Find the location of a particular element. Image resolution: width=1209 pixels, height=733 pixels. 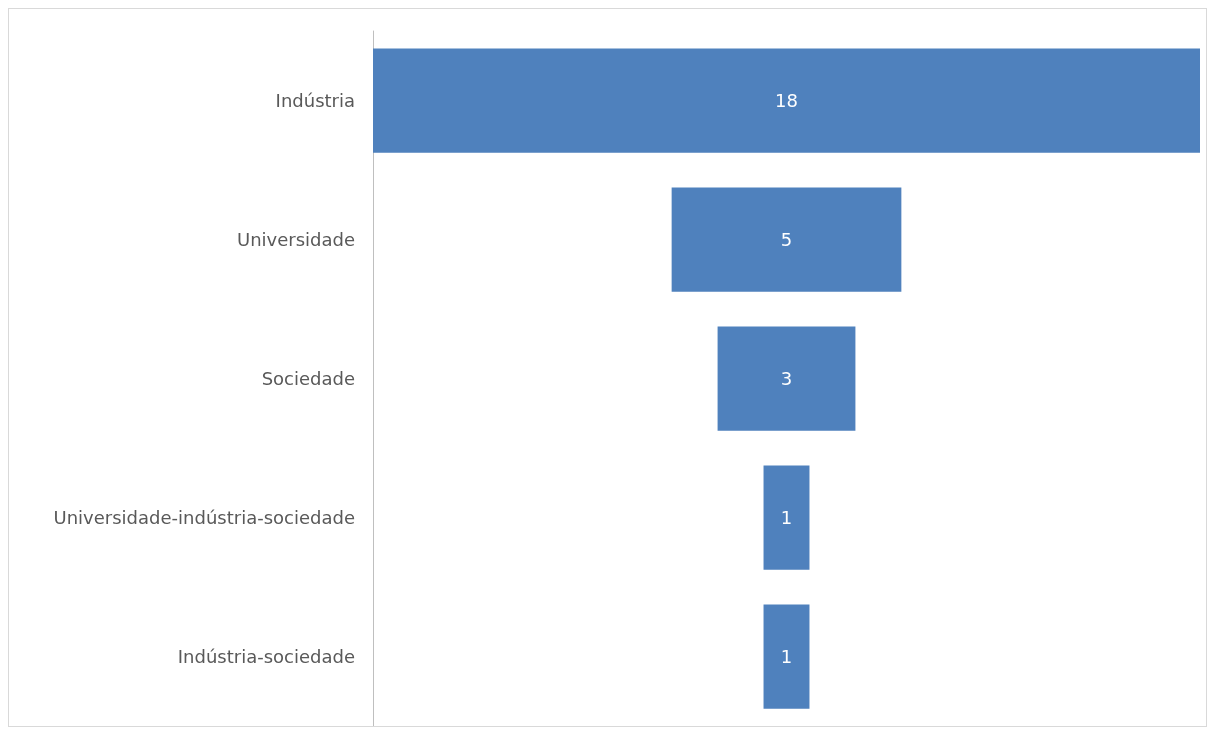

data-label: 3 is located at coordinates (786, 378).